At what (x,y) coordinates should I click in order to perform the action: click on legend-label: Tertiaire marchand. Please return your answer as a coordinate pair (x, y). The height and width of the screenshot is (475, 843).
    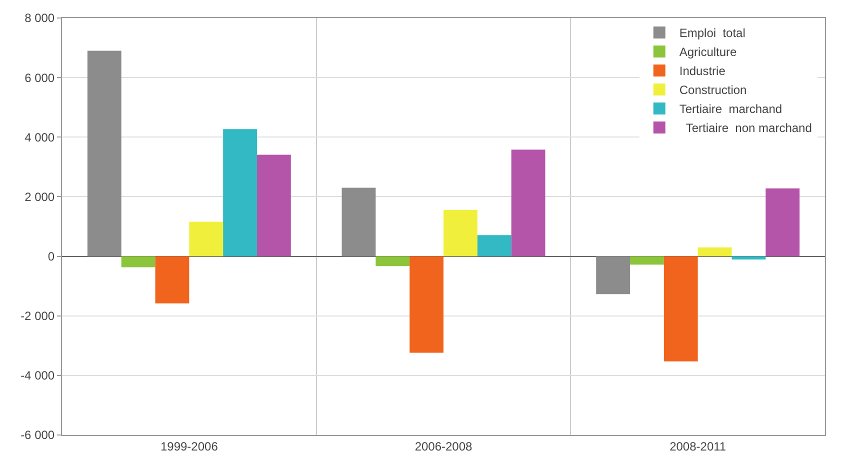
    Looking at the image, I should click on (730, 109).